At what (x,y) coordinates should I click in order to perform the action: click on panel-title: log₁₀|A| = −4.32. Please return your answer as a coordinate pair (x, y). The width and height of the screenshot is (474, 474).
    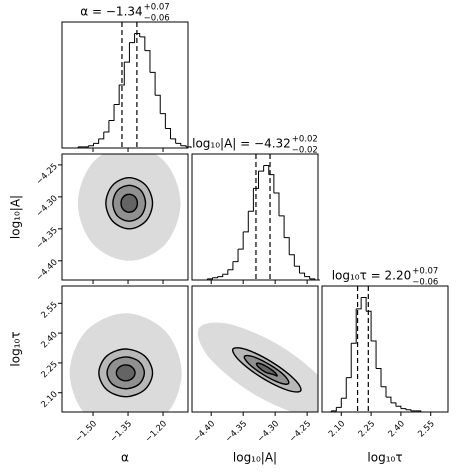
    Looking at the image, I should click on (241, 144).